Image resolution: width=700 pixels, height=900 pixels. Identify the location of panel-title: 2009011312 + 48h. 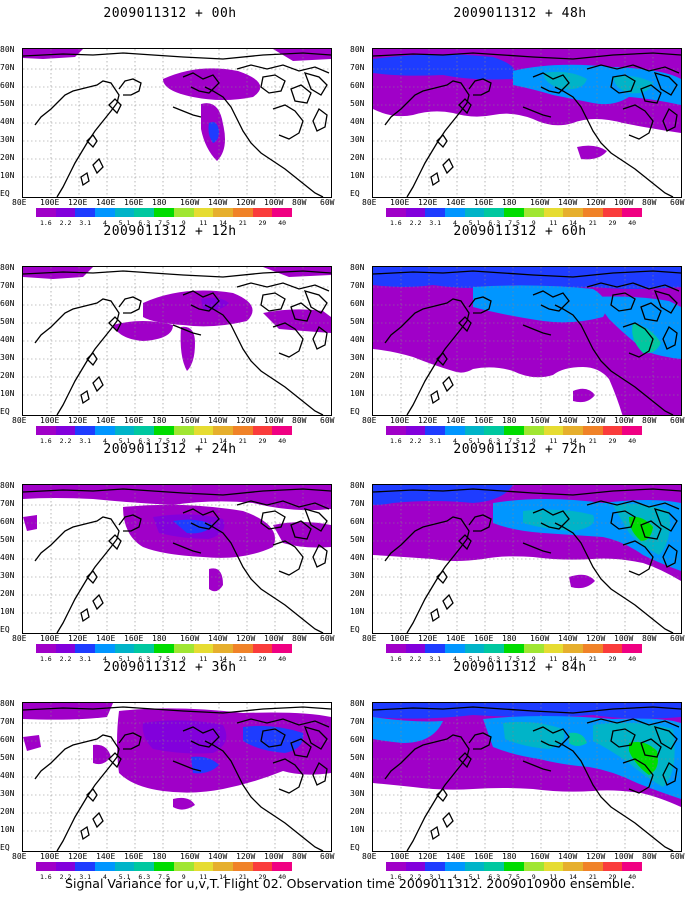
(520, 13).